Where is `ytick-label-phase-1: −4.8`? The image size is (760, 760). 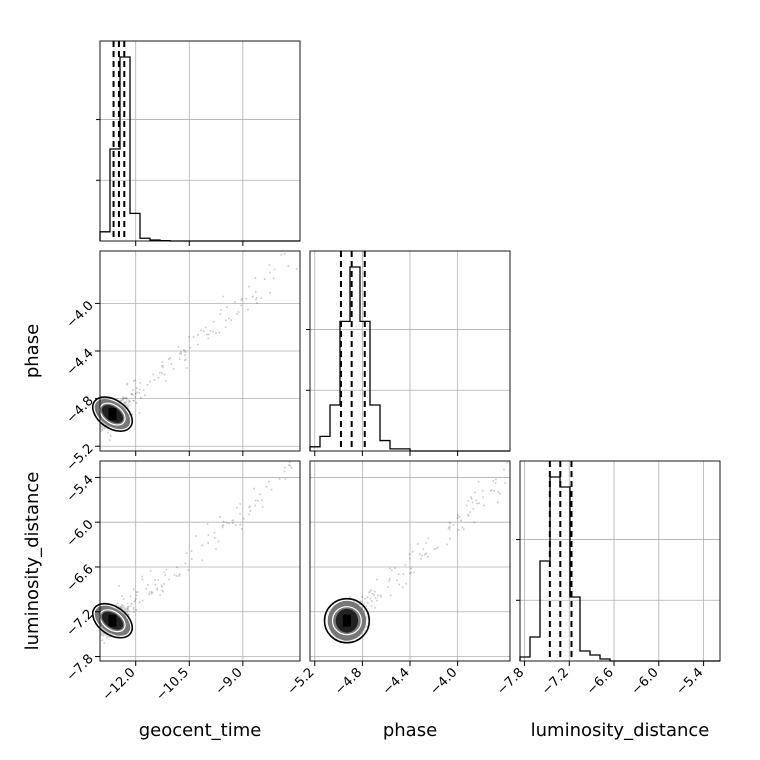 ytick-label-phase-1: −4.8 is located at coordinates (80, 410).